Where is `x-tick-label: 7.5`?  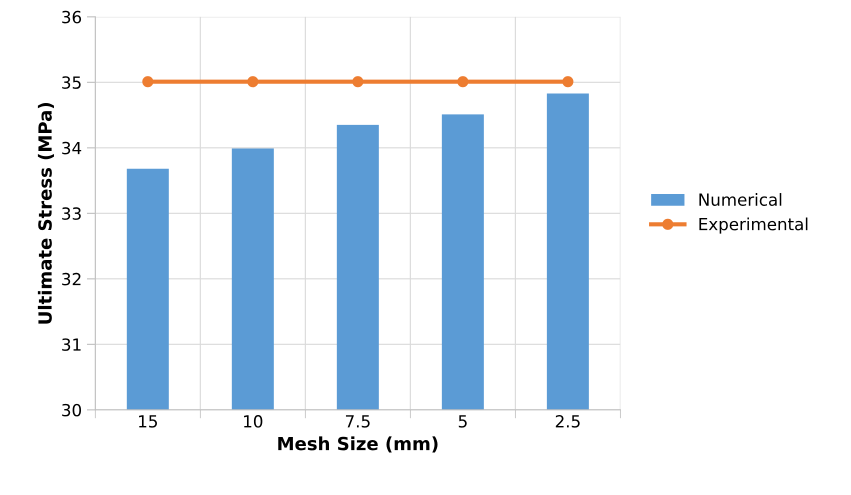 x-tick-label: 7.5 is located at coordinates (358, 421).